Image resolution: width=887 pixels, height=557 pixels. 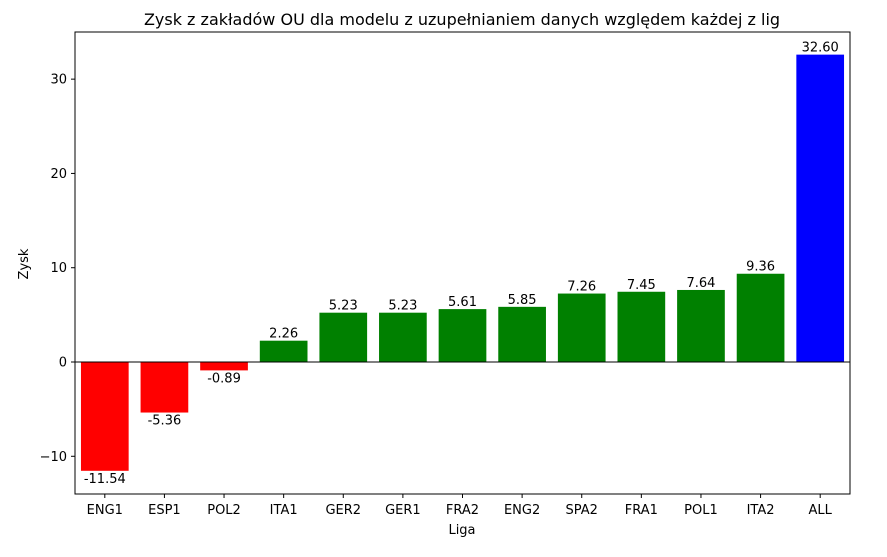 I want to click on x-tick-label-pol1: POL1, so click(x=701, y=510).